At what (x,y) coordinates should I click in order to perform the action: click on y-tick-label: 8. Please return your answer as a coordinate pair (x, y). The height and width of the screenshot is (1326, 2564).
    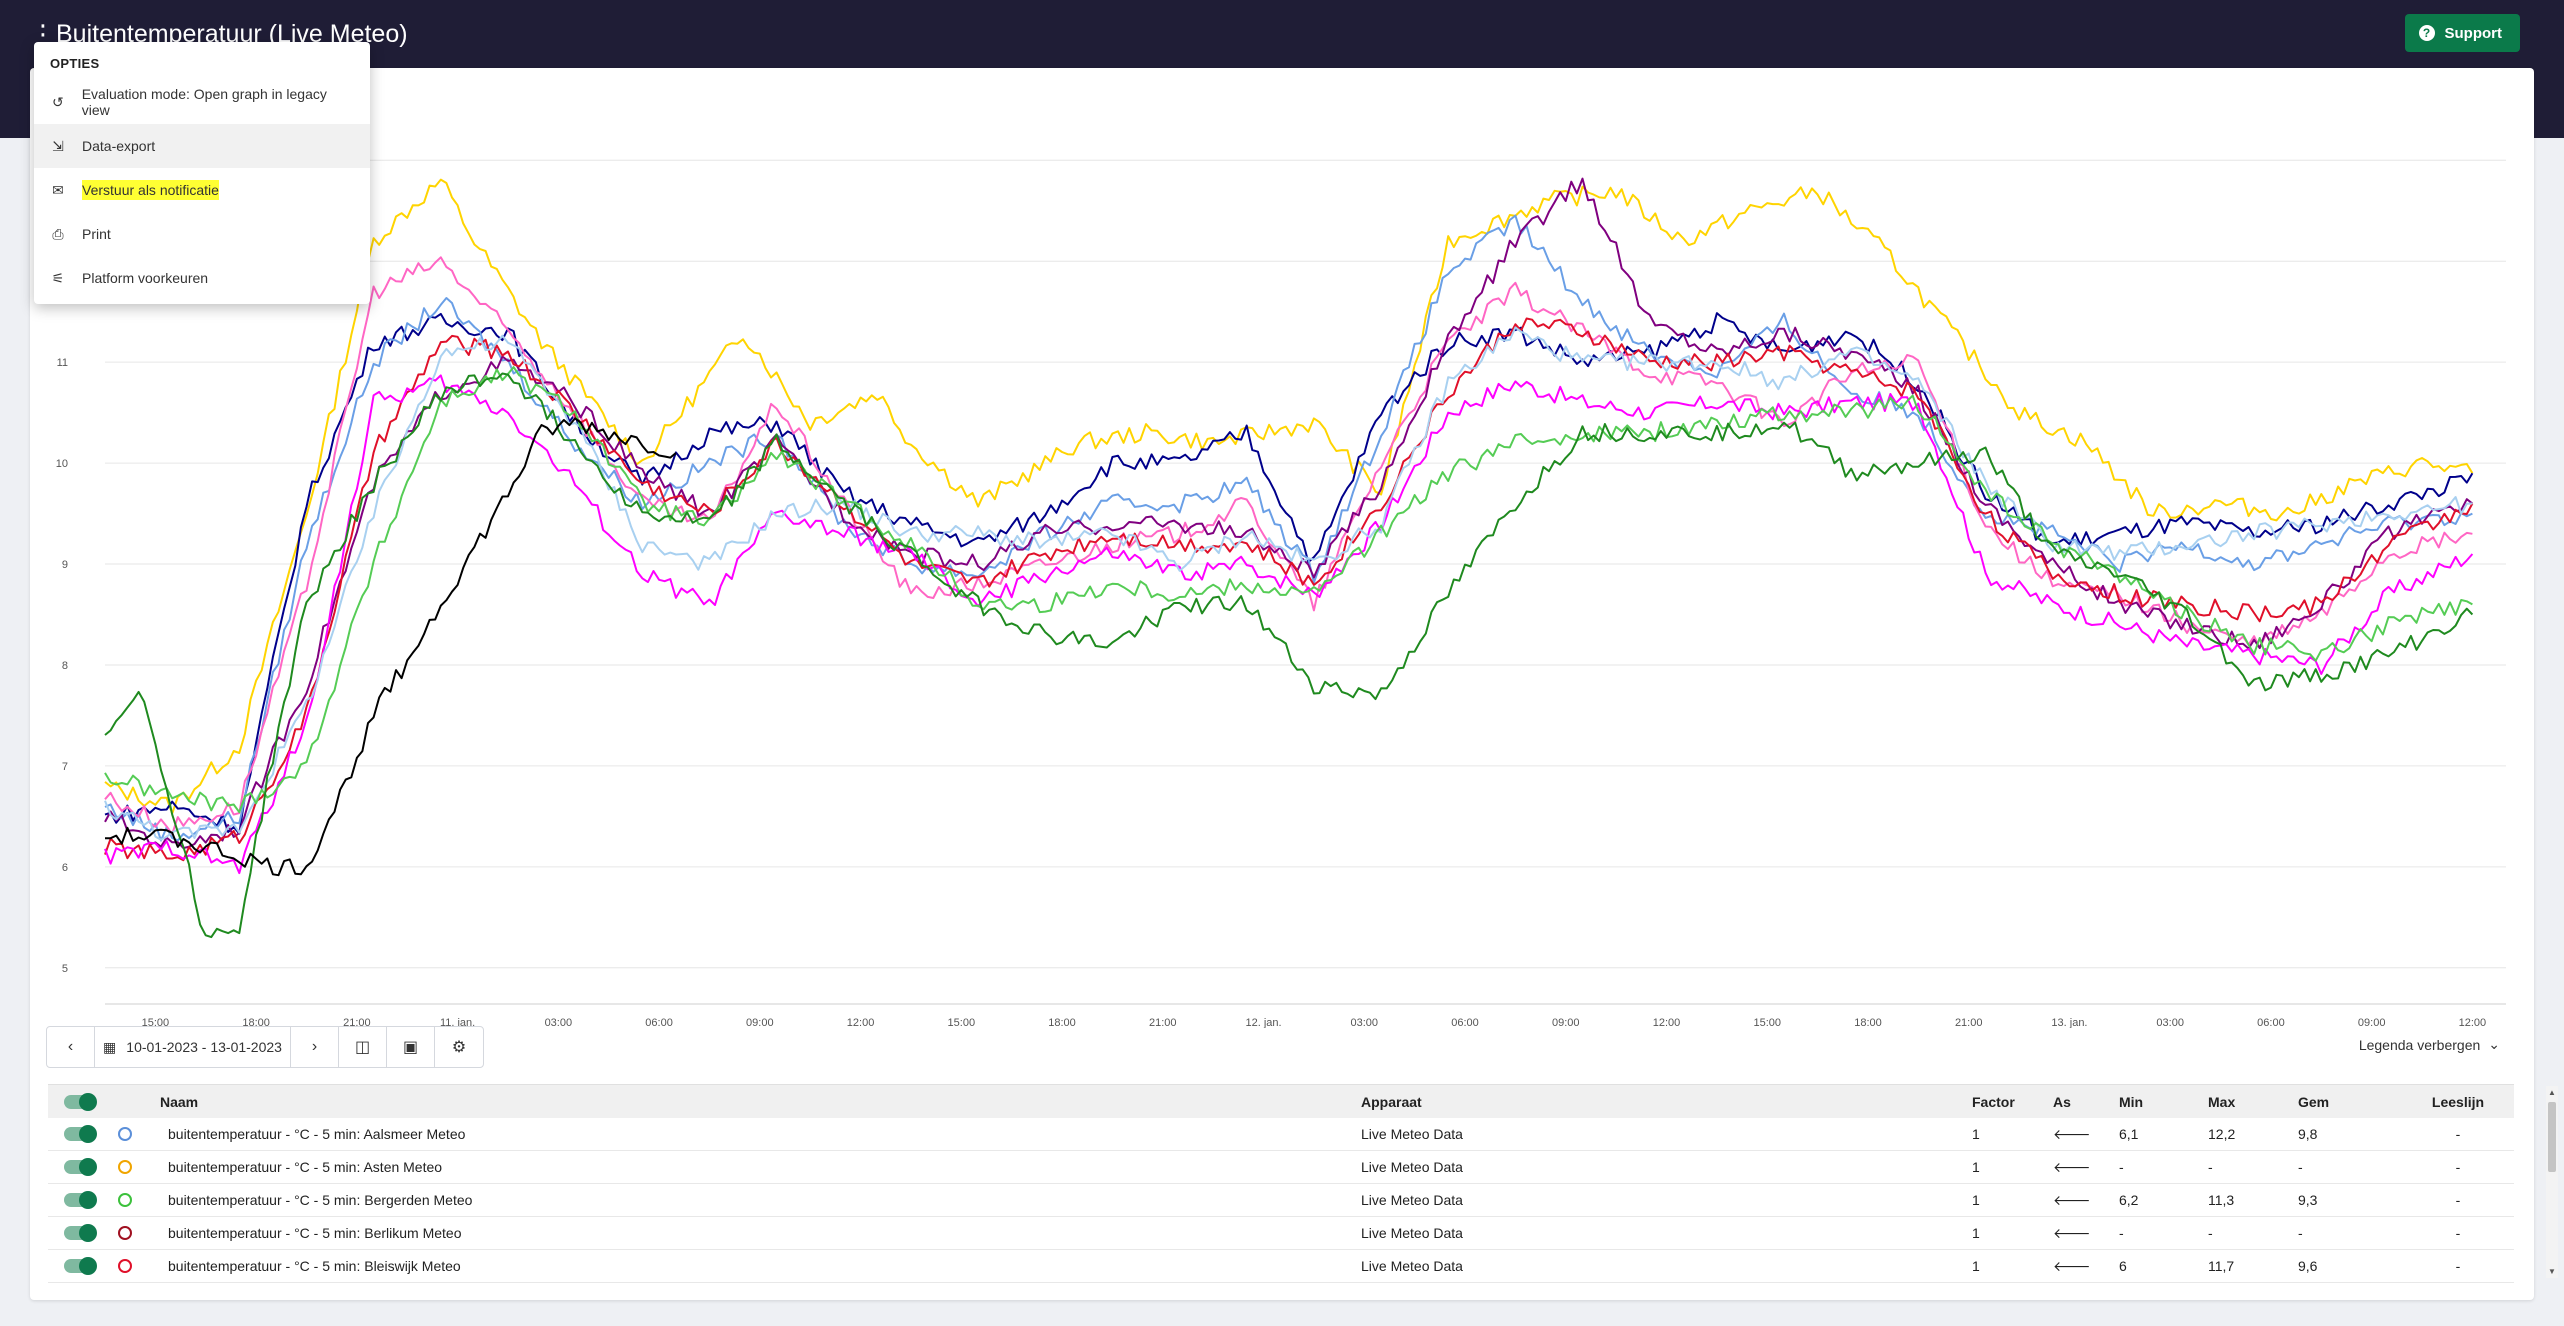
    Looking at the image, I should click on (65, 666).